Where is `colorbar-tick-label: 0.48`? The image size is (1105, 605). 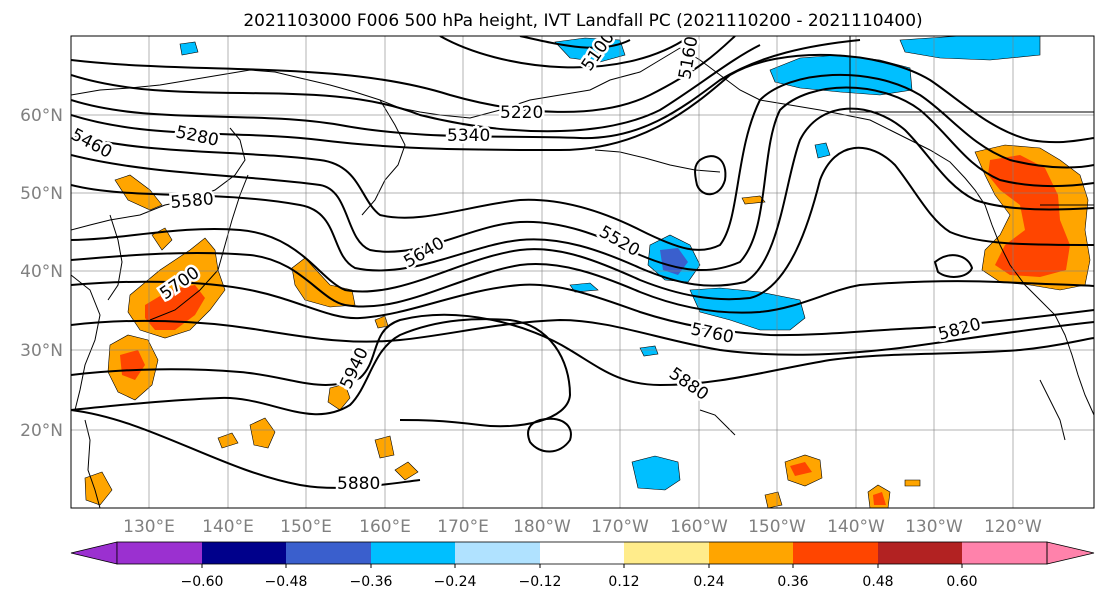 colorbar-tick-label: 0.48 is located at coordinates (877, 582).